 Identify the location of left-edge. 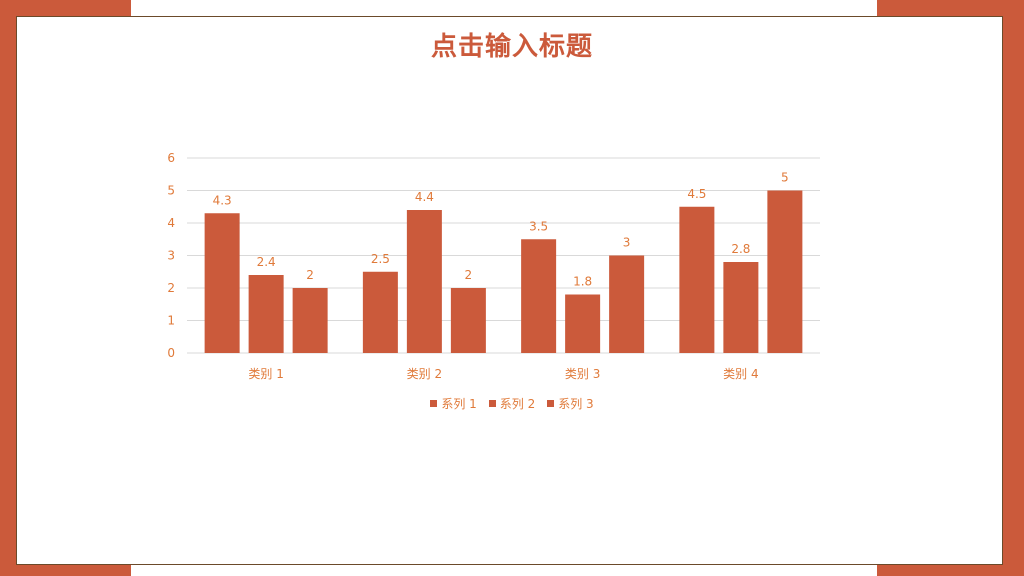
(8, 288).